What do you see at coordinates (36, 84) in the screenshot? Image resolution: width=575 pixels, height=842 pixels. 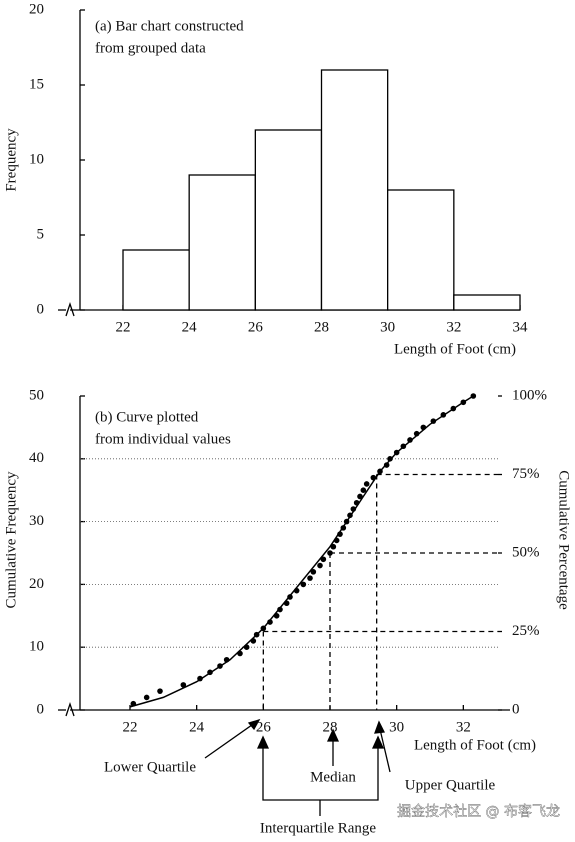 I see `y-tick-label: 15` at bounding box center [36, 84].